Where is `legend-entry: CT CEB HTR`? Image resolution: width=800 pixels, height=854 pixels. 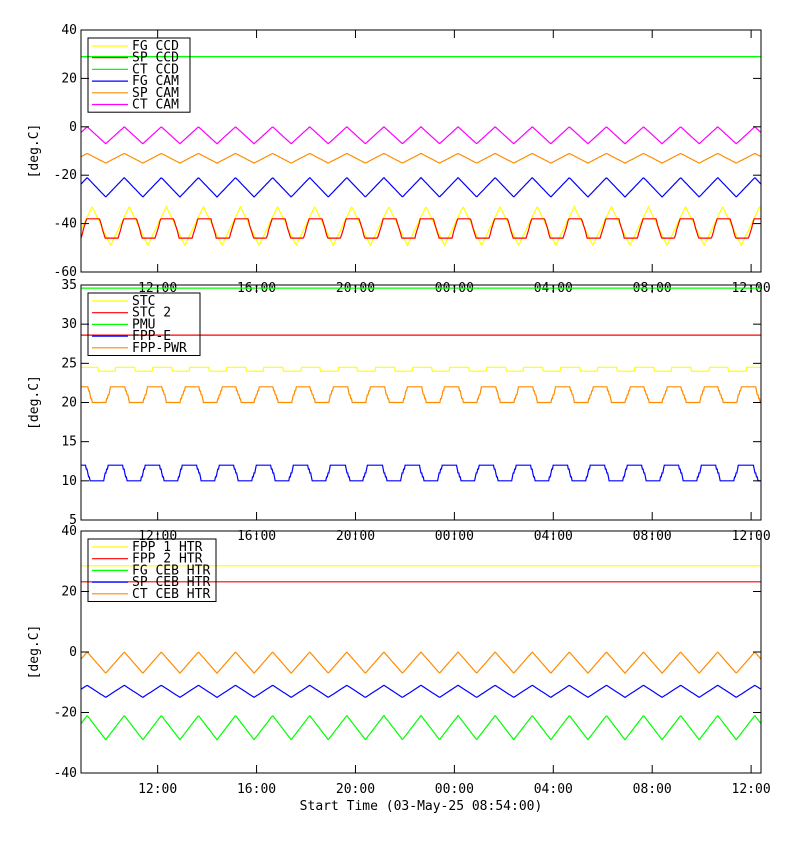 legend-entry: CT CEB HTR is located at coordinates (171, 594).